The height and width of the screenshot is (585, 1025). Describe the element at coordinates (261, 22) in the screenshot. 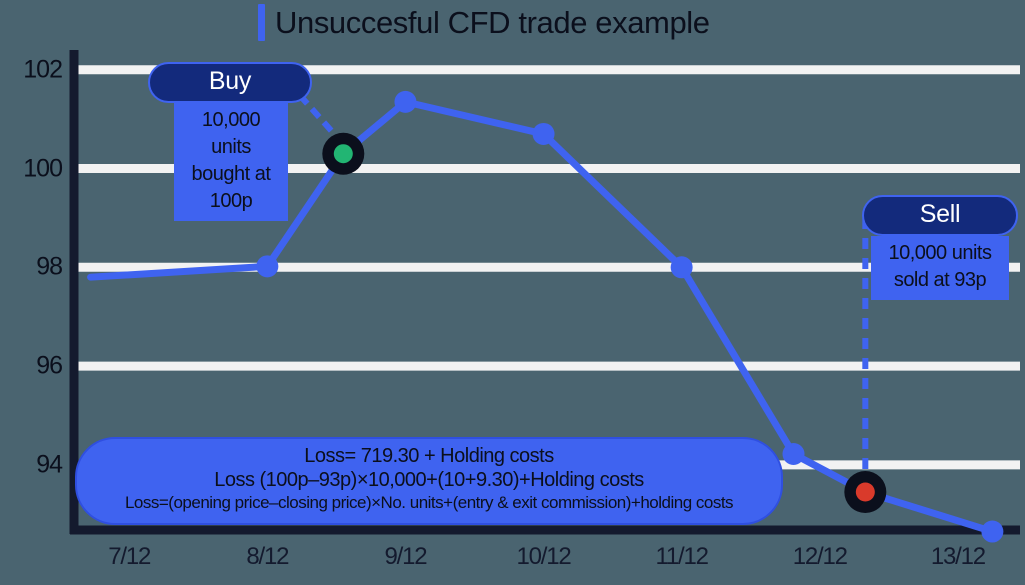

I see `title-accent-bar` at that location.